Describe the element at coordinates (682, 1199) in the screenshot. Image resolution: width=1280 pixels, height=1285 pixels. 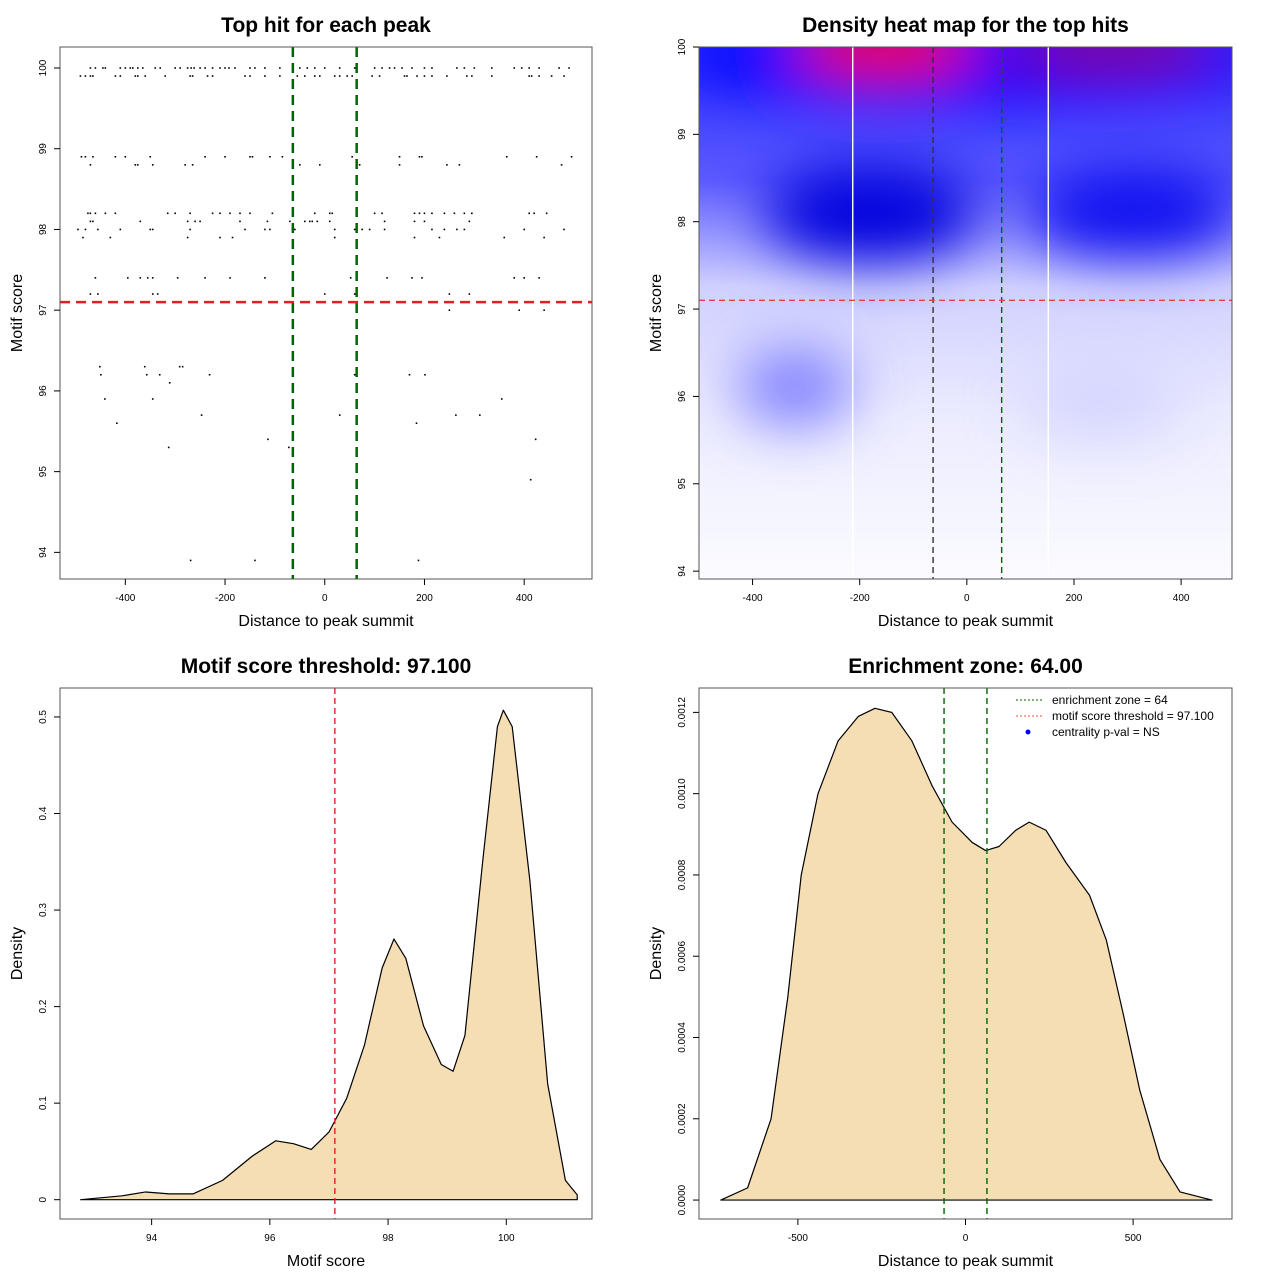
I see `y-tick-label: 0.0000` at that location.